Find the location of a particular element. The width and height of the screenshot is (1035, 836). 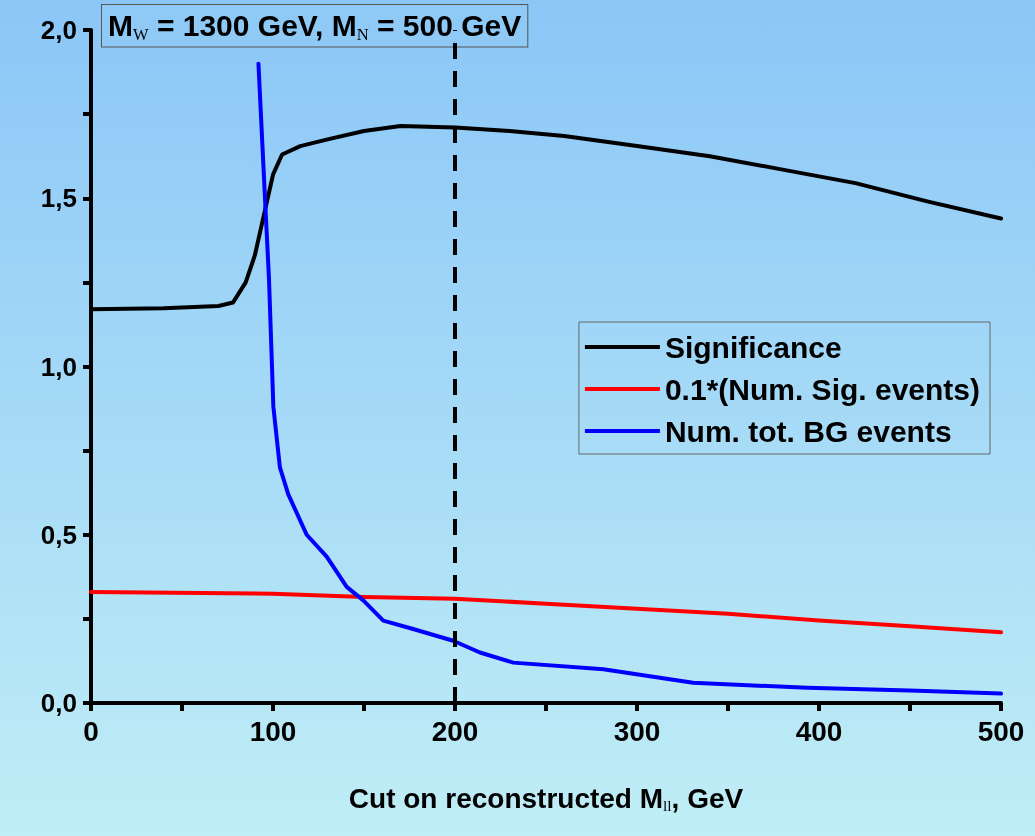

legend-label: 0.1*(Num. Sig. events) is located at coordinates (822, 389).